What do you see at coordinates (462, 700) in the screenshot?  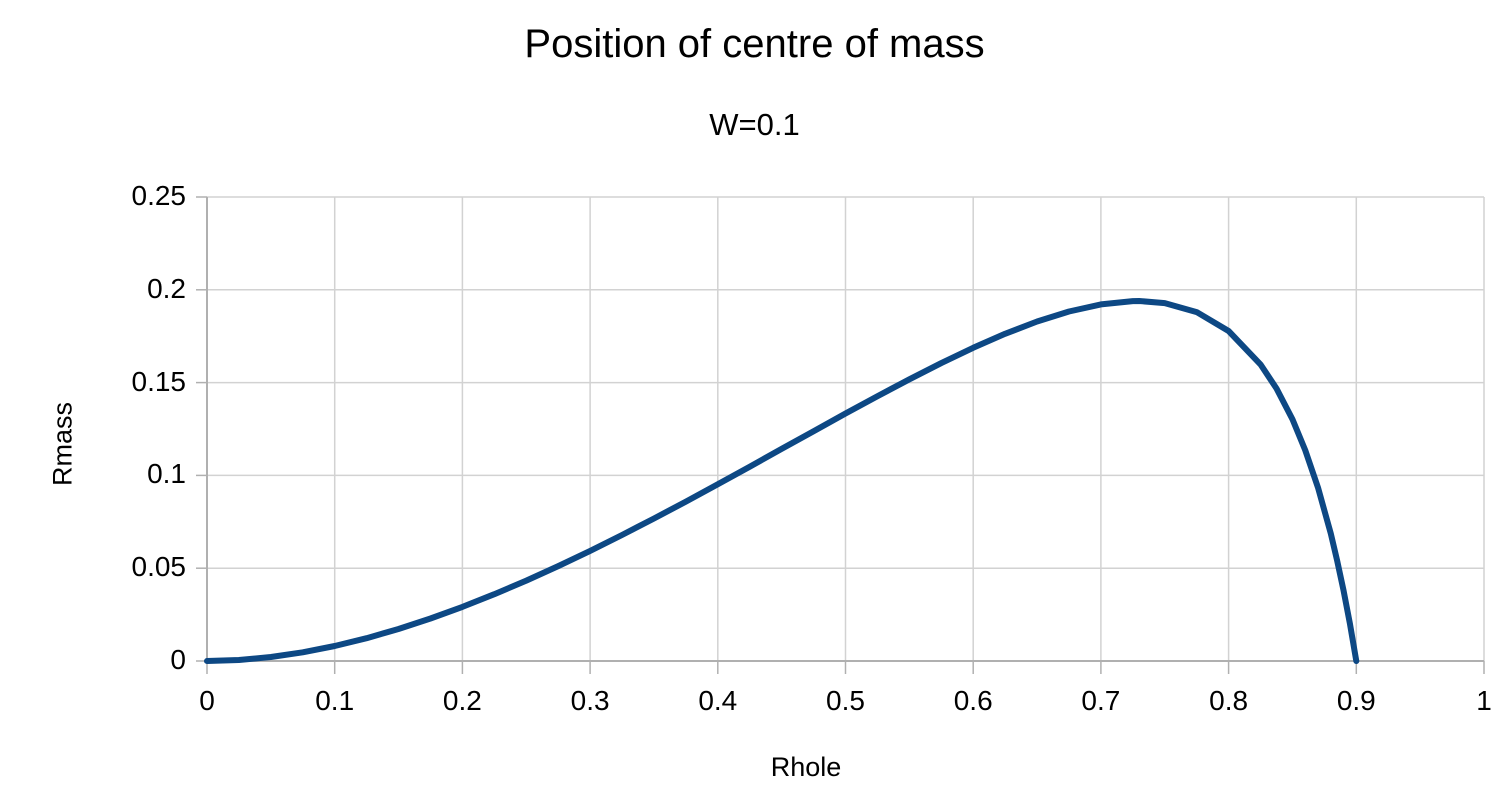 I see `x-tick-label: 0.2` at bounding box center [462, 700].